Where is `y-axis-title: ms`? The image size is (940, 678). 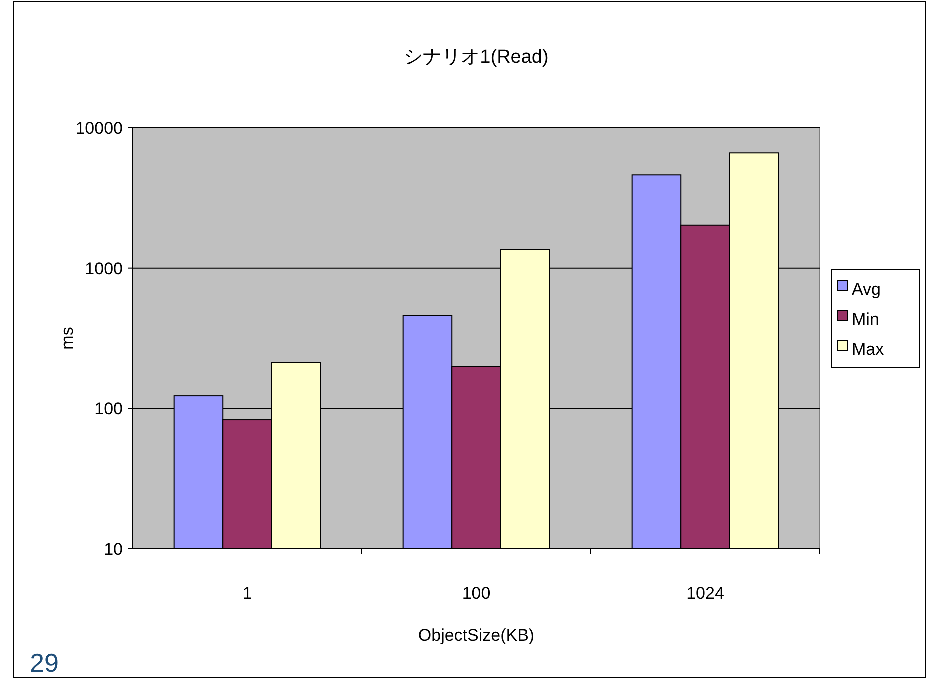
y-axis-title: ms is located at coordinates (67, 338).